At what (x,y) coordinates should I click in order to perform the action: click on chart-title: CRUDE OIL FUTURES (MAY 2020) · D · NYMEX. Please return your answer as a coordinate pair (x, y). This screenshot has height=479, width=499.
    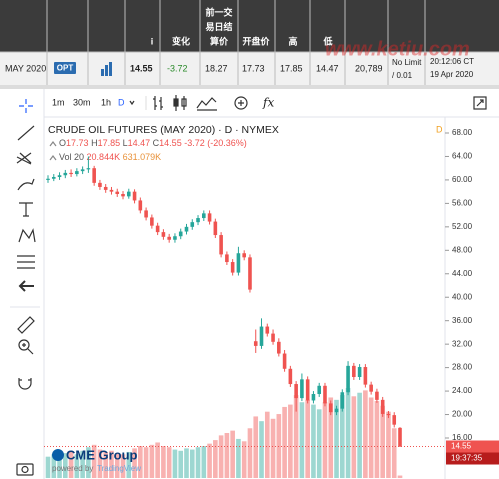
    Looking at the image, I should click on (163, 130).